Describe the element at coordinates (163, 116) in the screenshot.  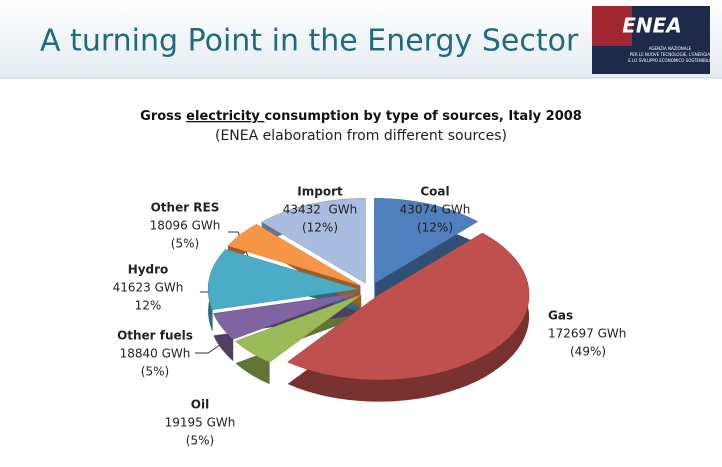
I see `title-part: Gross` at that location.